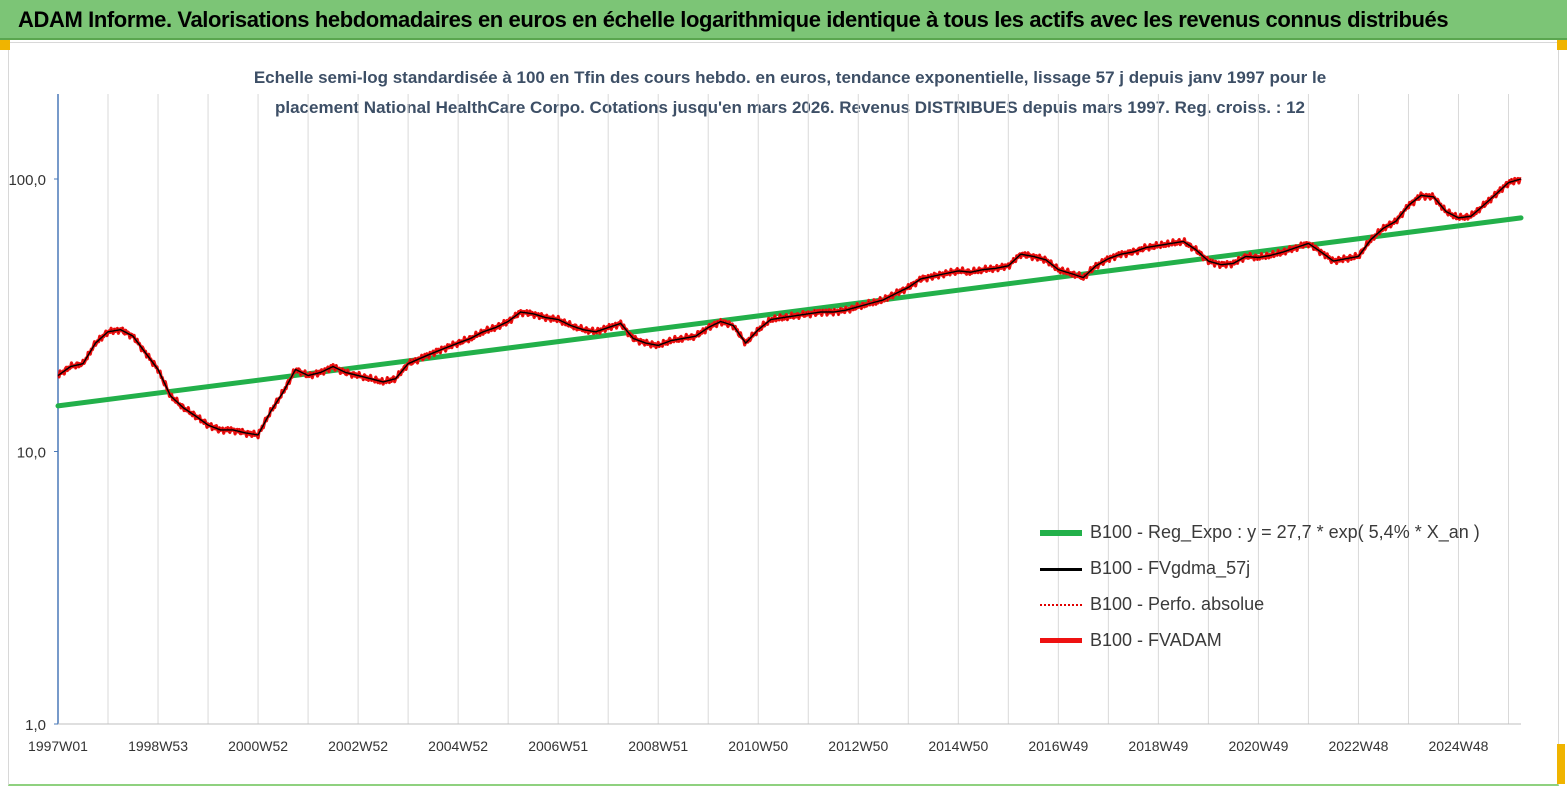 The width and height of the screenshot is (1567, 790). What do you see at coordinates (27, 180) in the screenshot?
I see `y-tick-label: 100,0` at bounding box center [27, 180].